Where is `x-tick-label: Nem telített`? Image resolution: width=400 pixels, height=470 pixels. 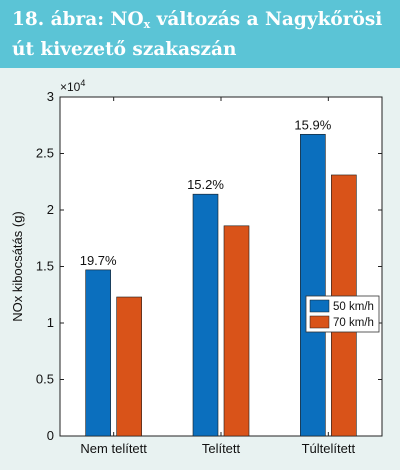
x-tick-label: Nem telített is located at coordinates (113, 448).